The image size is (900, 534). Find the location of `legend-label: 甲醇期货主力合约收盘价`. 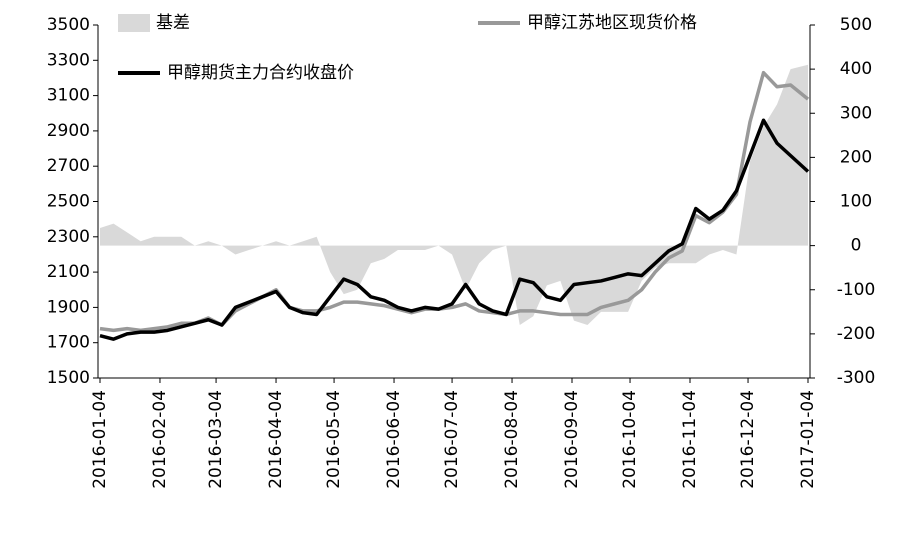

legend-label: 甲醇期货主力合约收盘价 is located at coordinates (260, 73).